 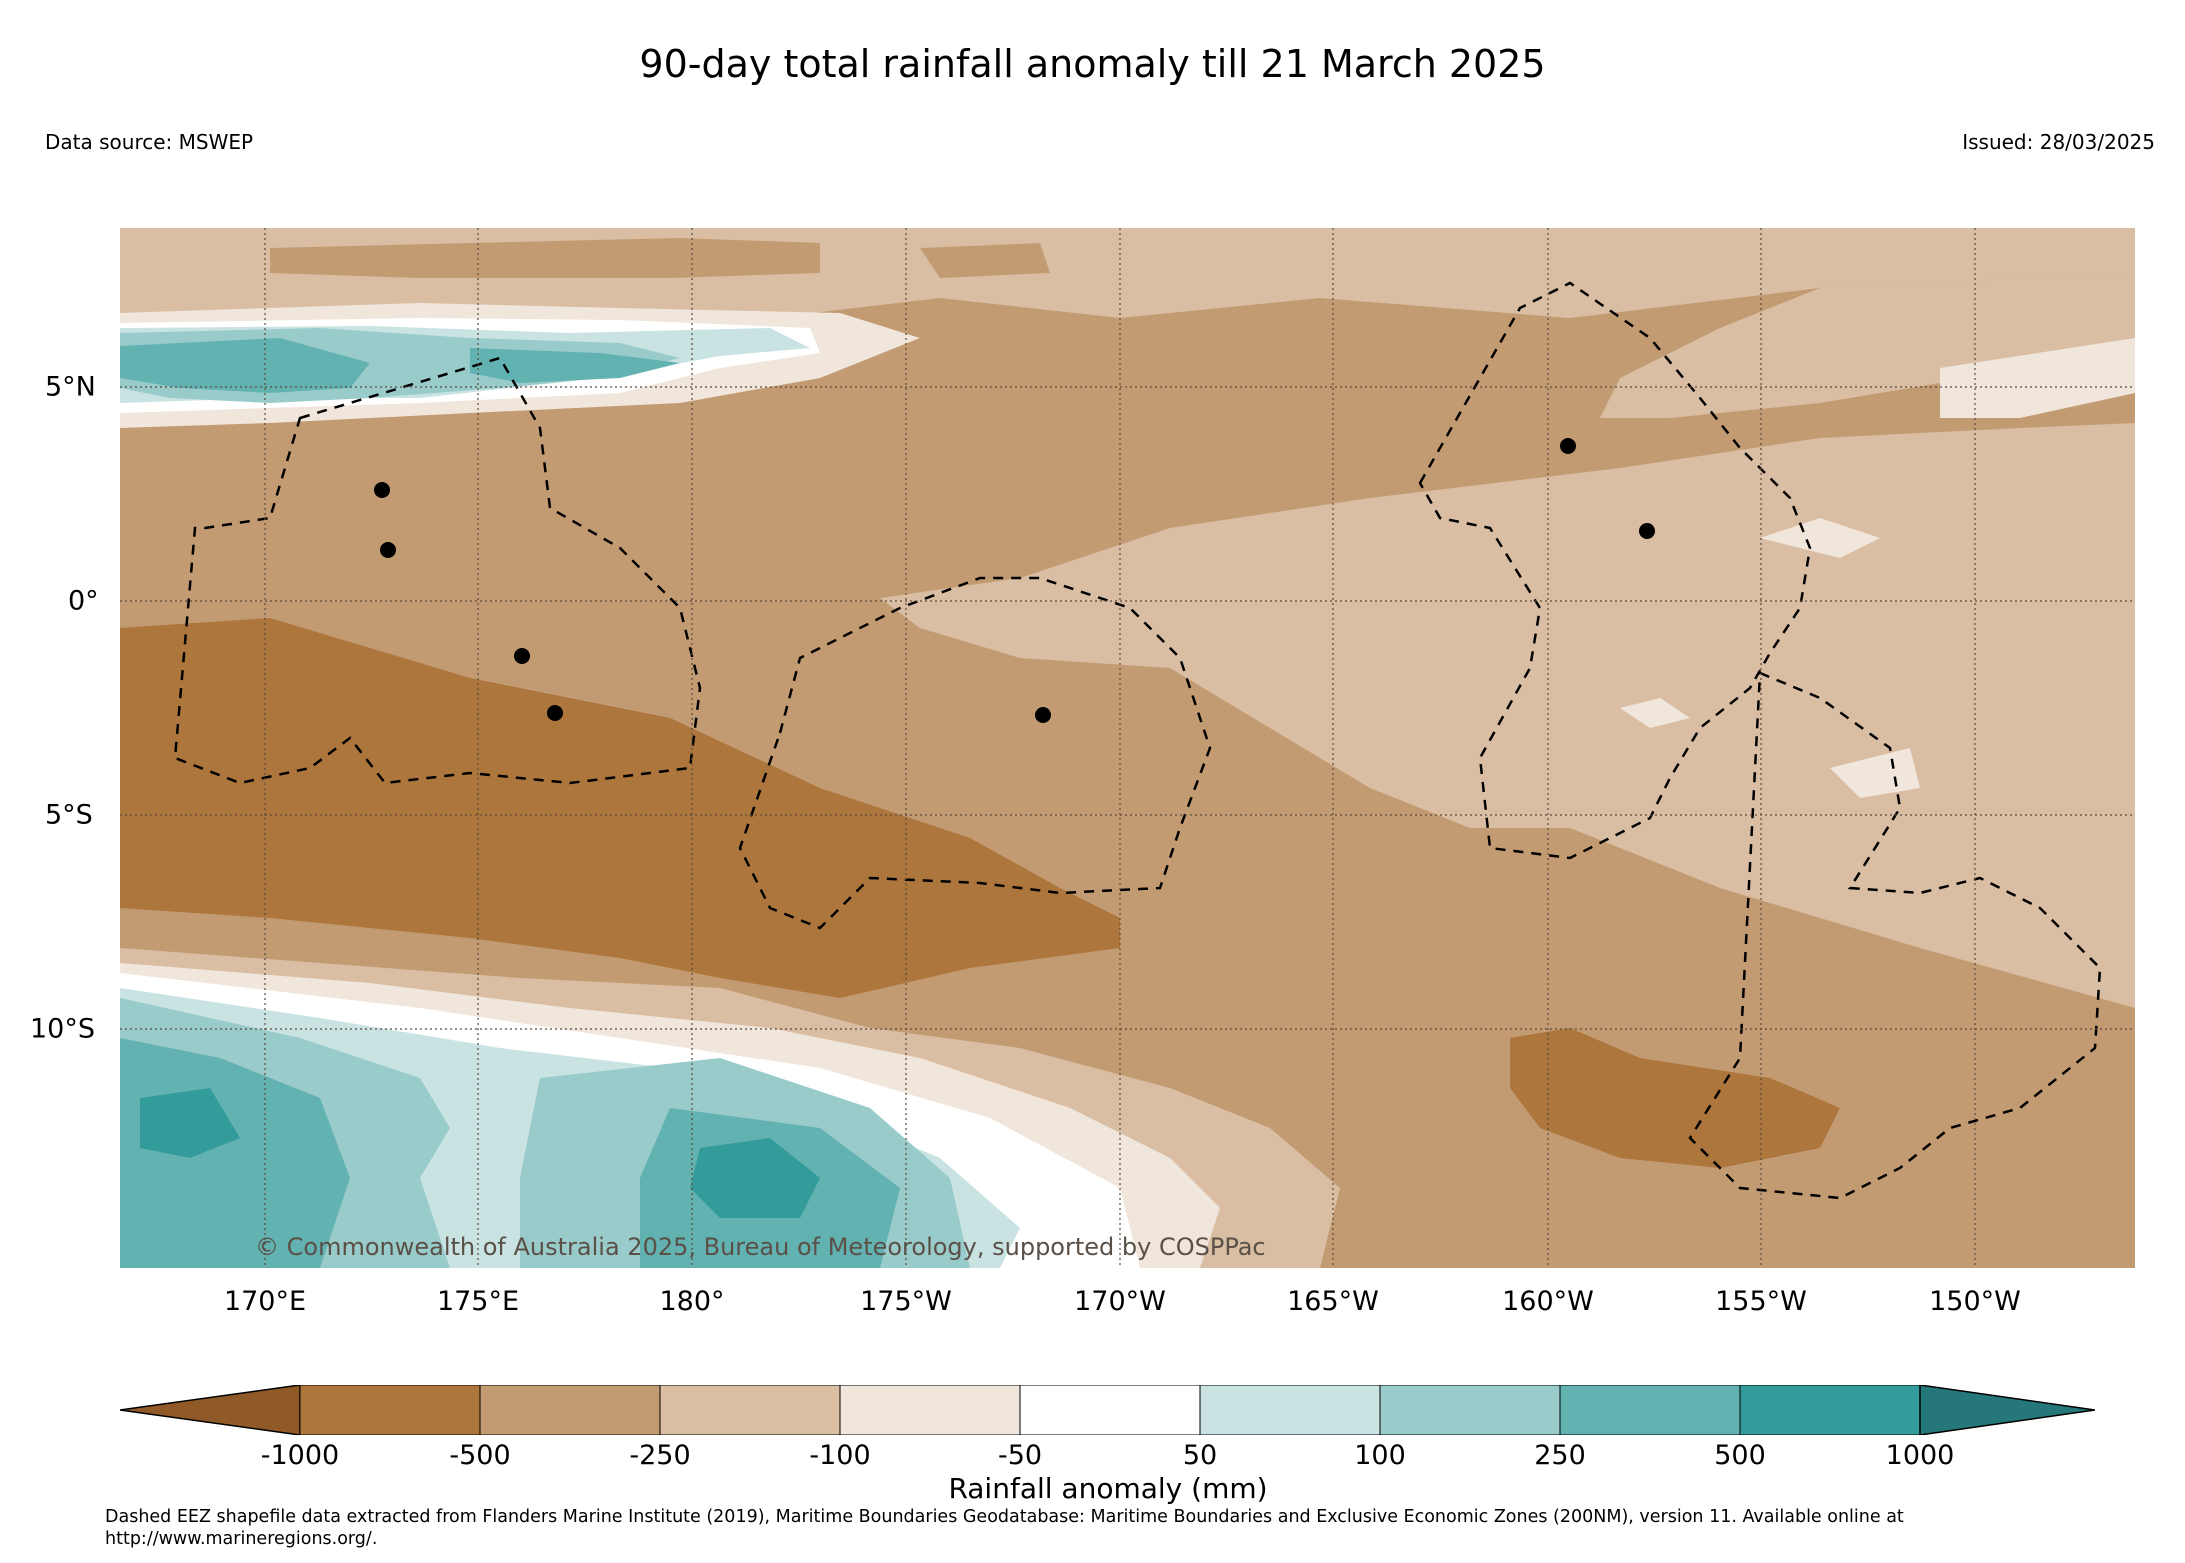 I want to click on anomaly-band--1000--500-east, so click(x=1675, y=1098).